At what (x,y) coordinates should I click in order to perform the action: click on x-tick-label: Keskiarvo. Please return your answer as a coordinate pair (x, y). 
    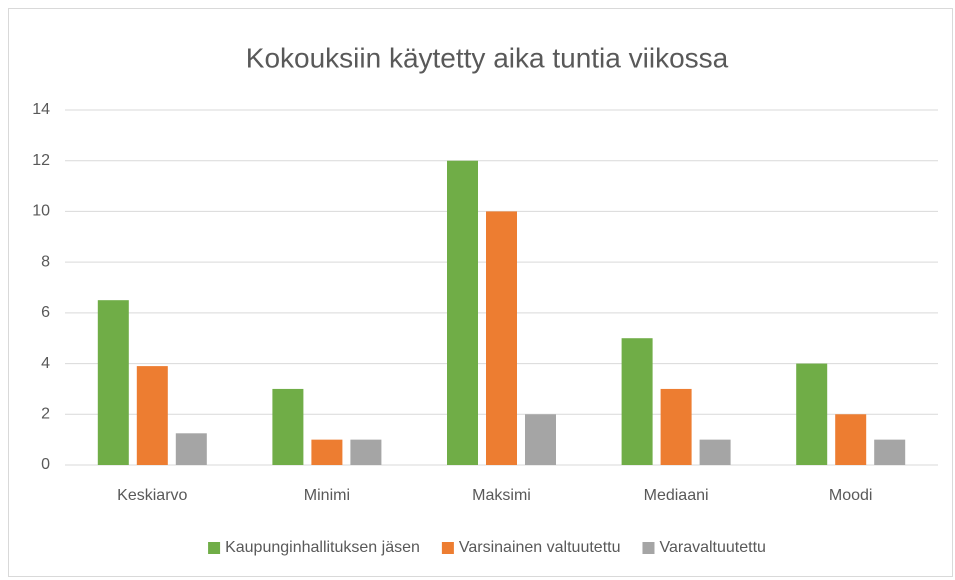
    Looking at the image, I should click on (152, 495).